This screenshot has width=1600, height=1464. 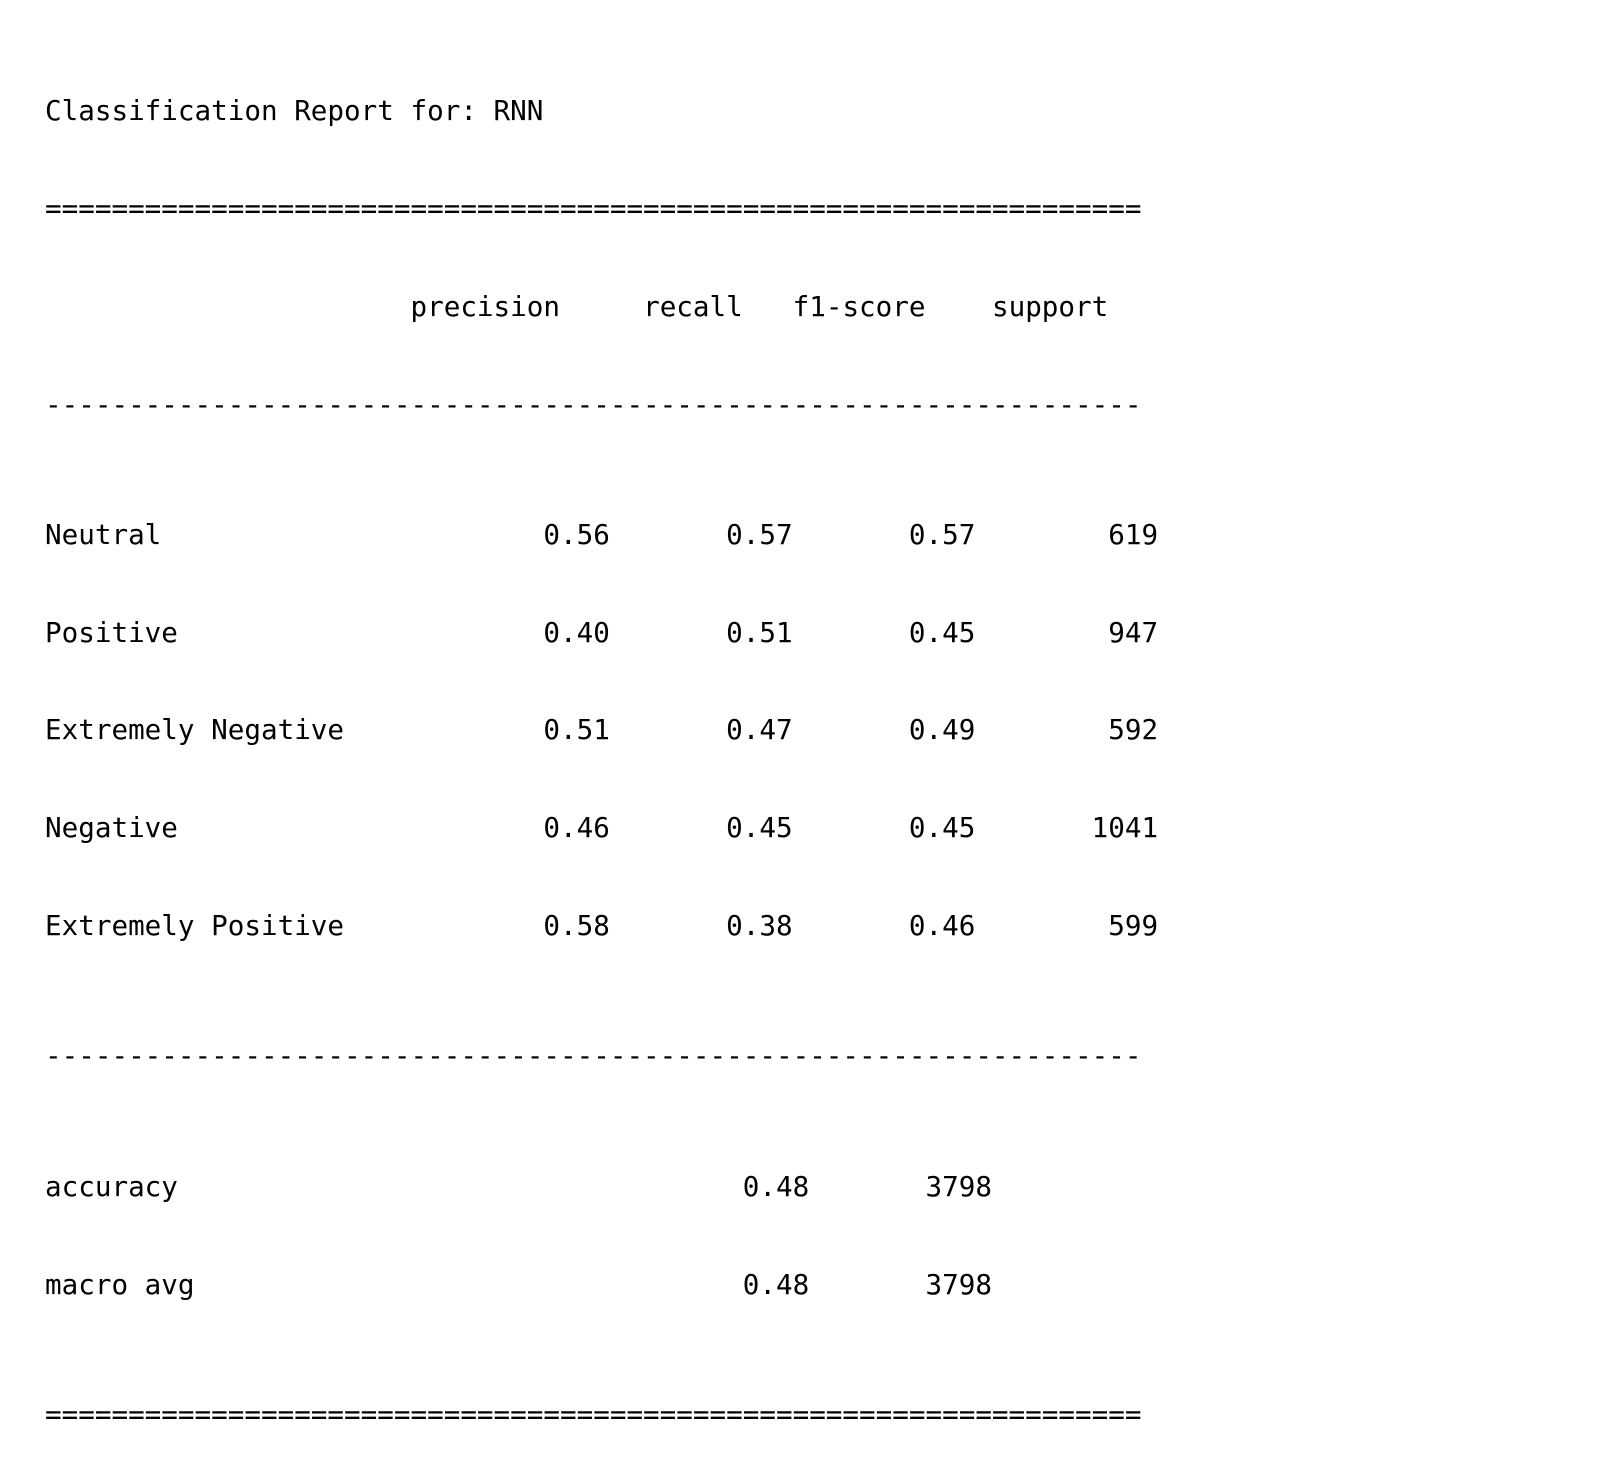 I want to click on header-recall: recall, so click(x=693, y=306).